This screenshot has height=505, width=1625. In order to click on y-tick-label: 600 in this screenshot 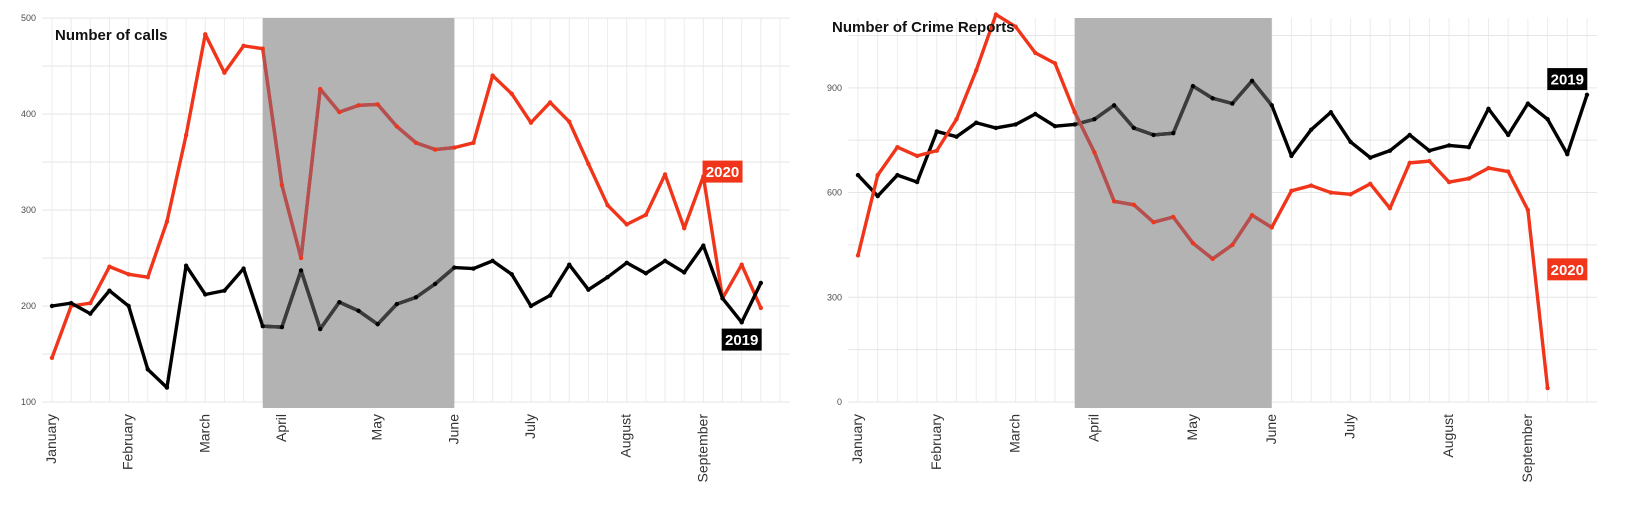, I will do `click(834, 193)`.